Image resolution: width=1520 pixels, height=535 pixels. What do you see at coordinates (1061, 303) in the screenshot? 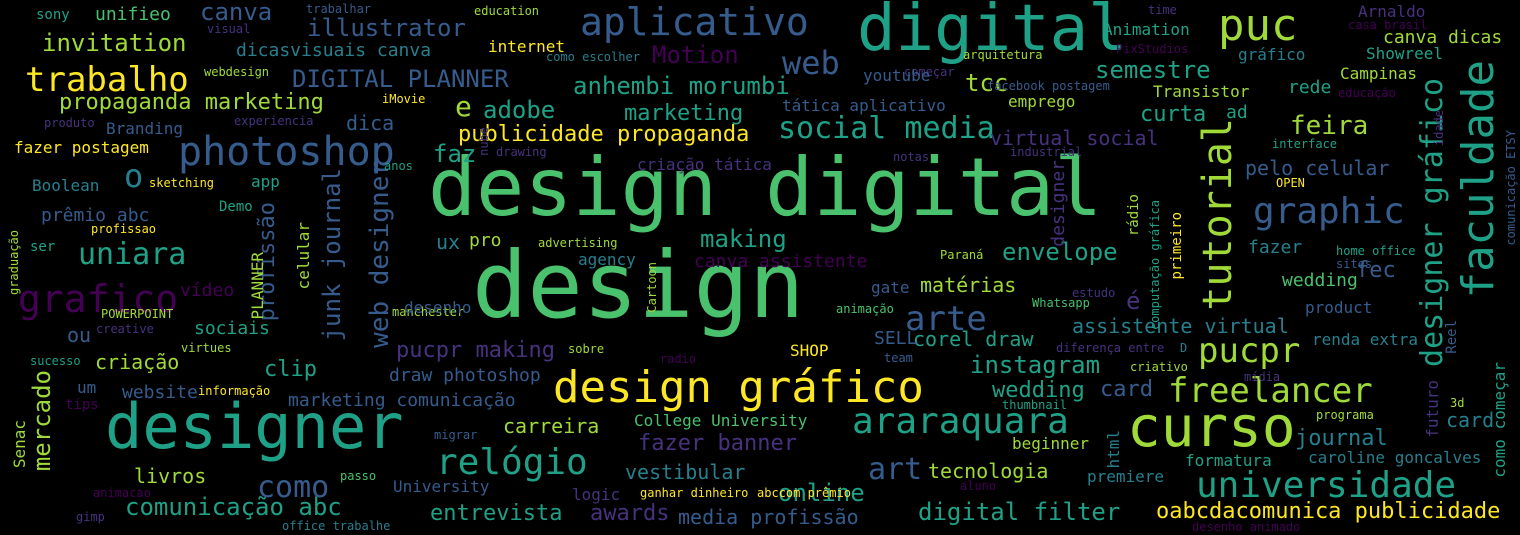
I see `word-167: Whatsapp` at bounding box center [1061, 303].